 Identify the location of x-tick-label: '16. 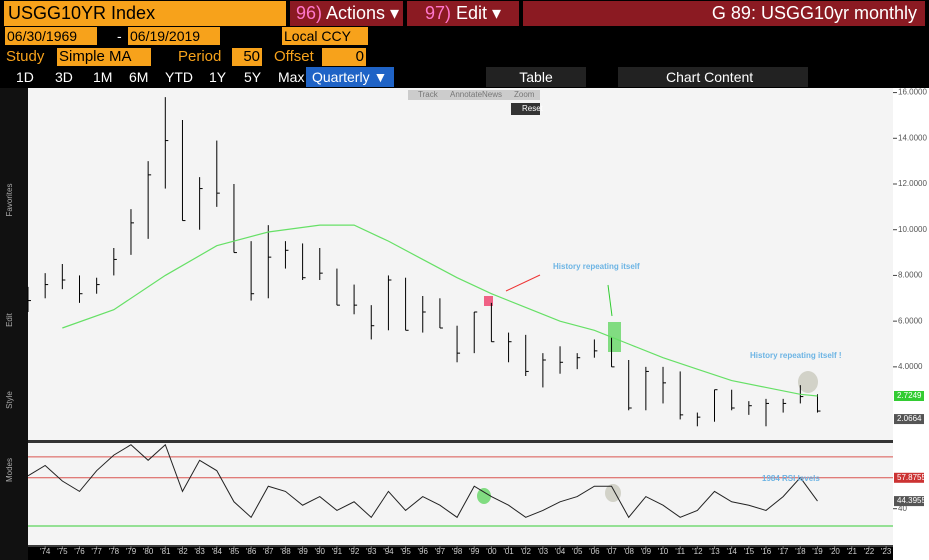
(766, 551).